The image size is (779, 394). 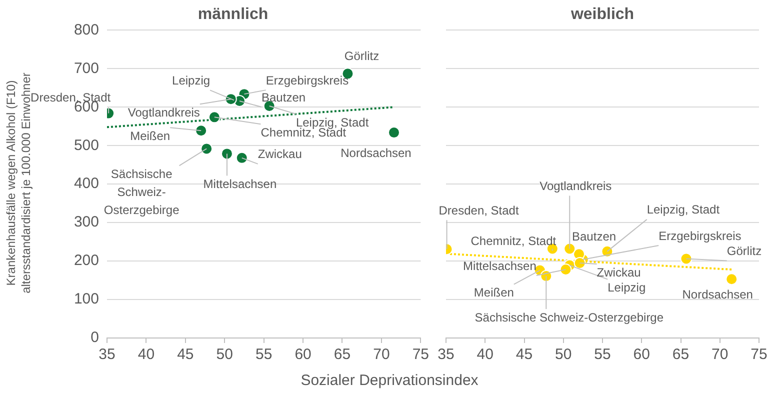 What do you see at coordinates (86, 183) in the screenshot?
I see `y-tick-label: 400` at bounding box center [86, 183].